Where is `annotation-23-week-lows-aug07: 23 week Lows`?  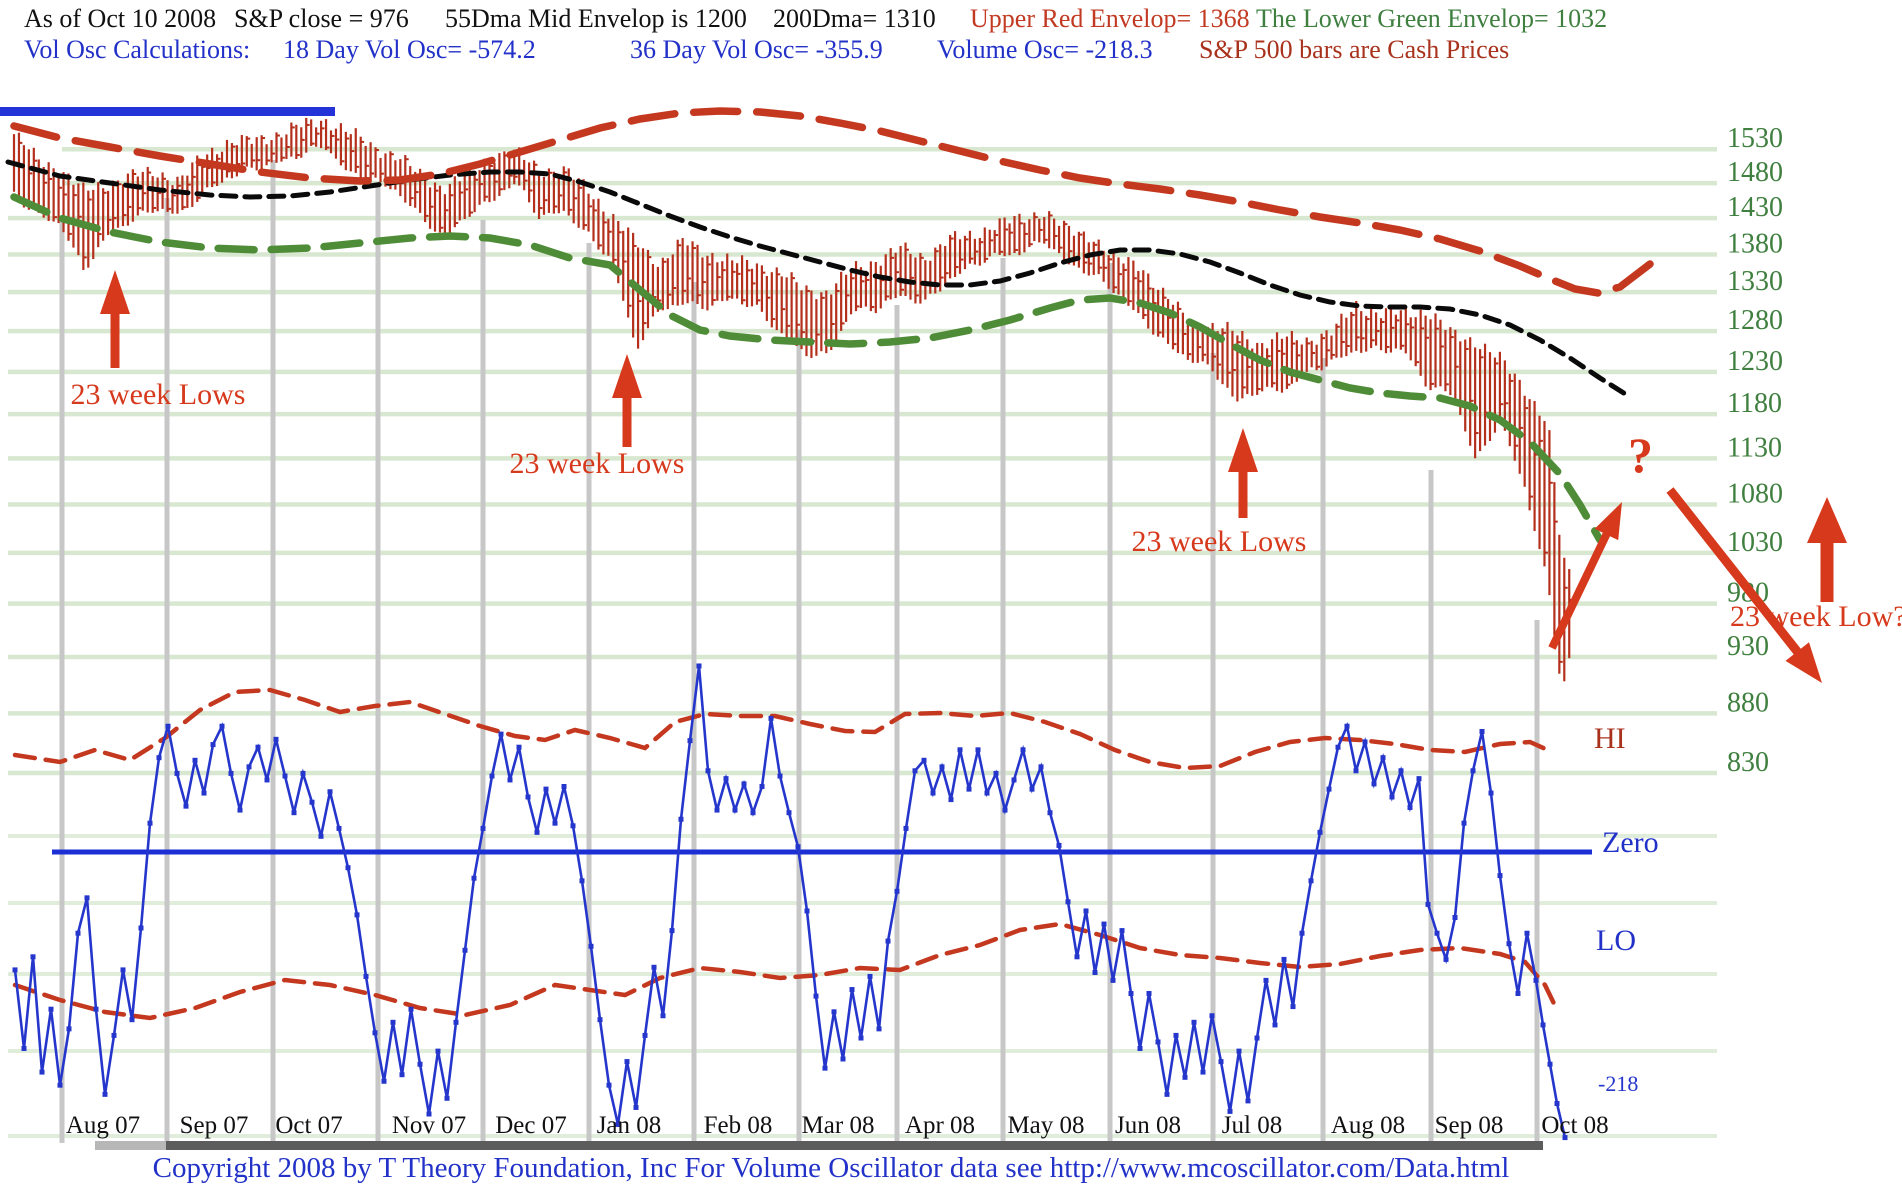
annotation-23-week-lows-aug07: 23 week Lows is located at coordinates (158, 394).